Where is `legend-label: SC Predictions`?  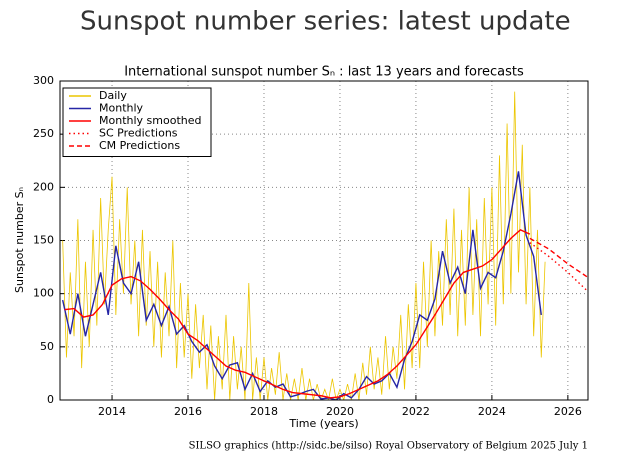 legend-label: SC Predictions is located at coordinates (138, 133).